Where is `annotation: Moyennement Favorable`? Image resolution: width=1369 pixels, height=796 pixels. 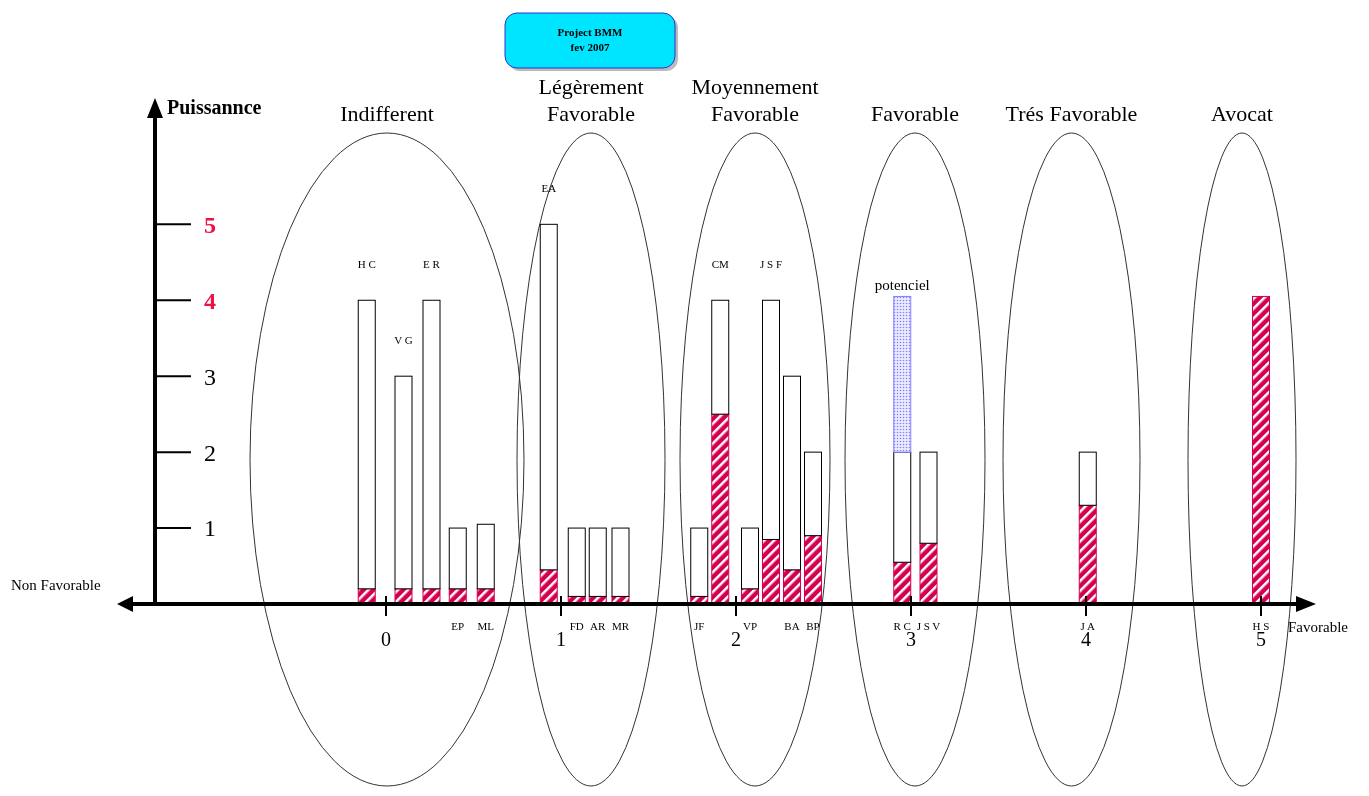 annotation: Moyennement Favorable is located at coordinates (755, 100).